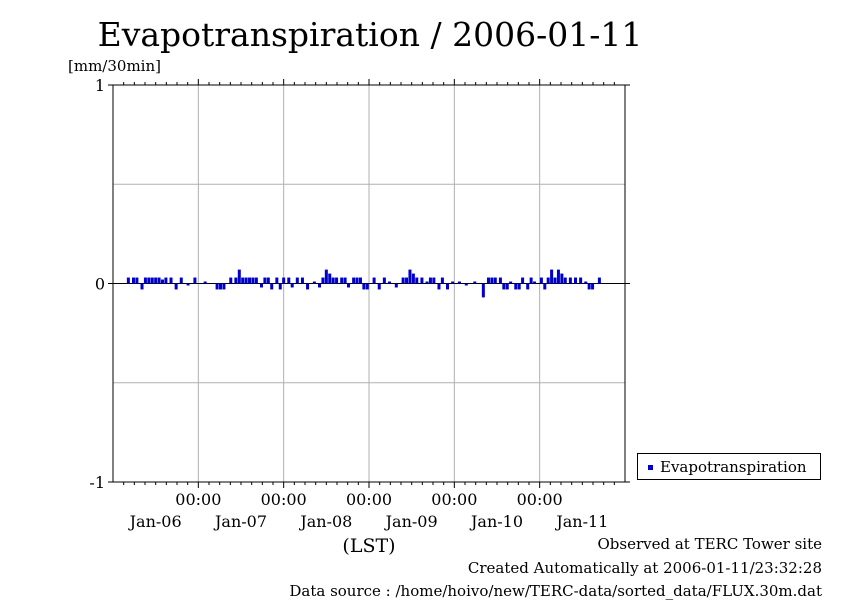 This screenshot has width=842, height=600. Describe the element at coordinates (155, 521) in the screenshot. I see `x-day-label: Jan-06` at that location.